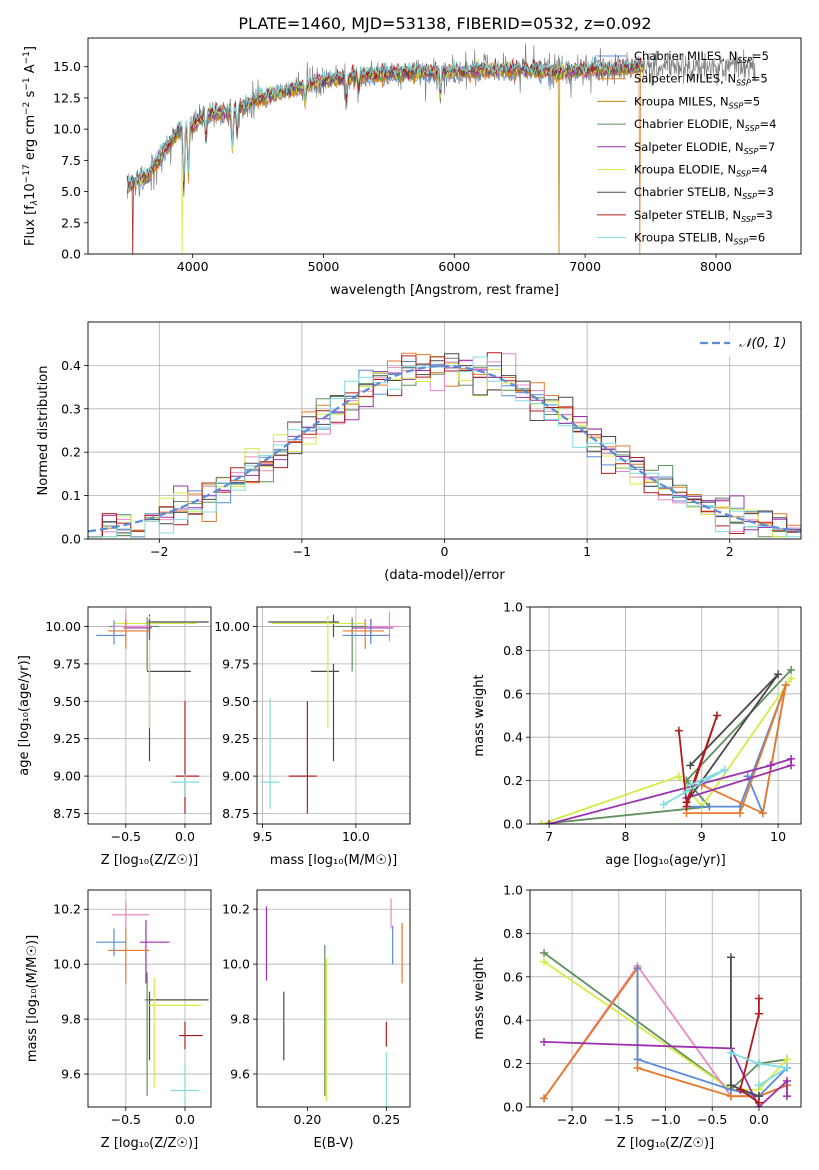  I want to click on legend-label: Salpeter STELIB, NSSP=3, so click(703, 216).